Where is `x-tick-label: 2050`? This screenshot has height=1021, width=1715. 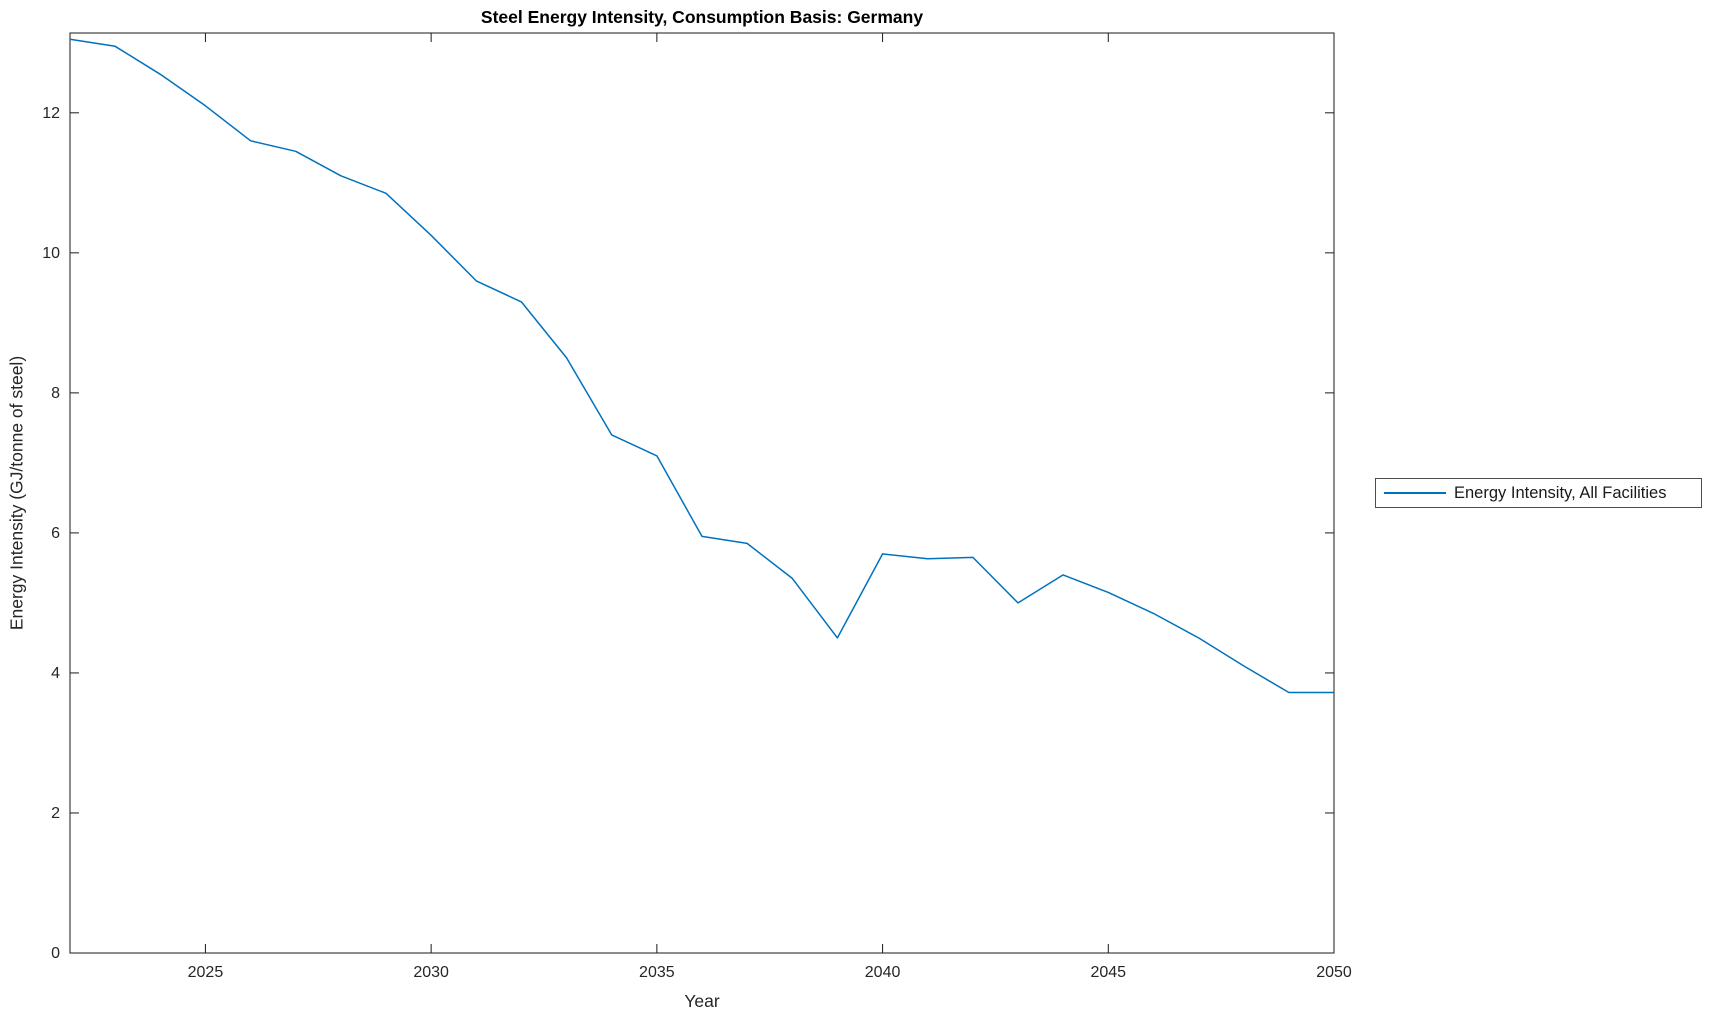 x-tick-label: 2050 is located at coordinates (1334, 972).